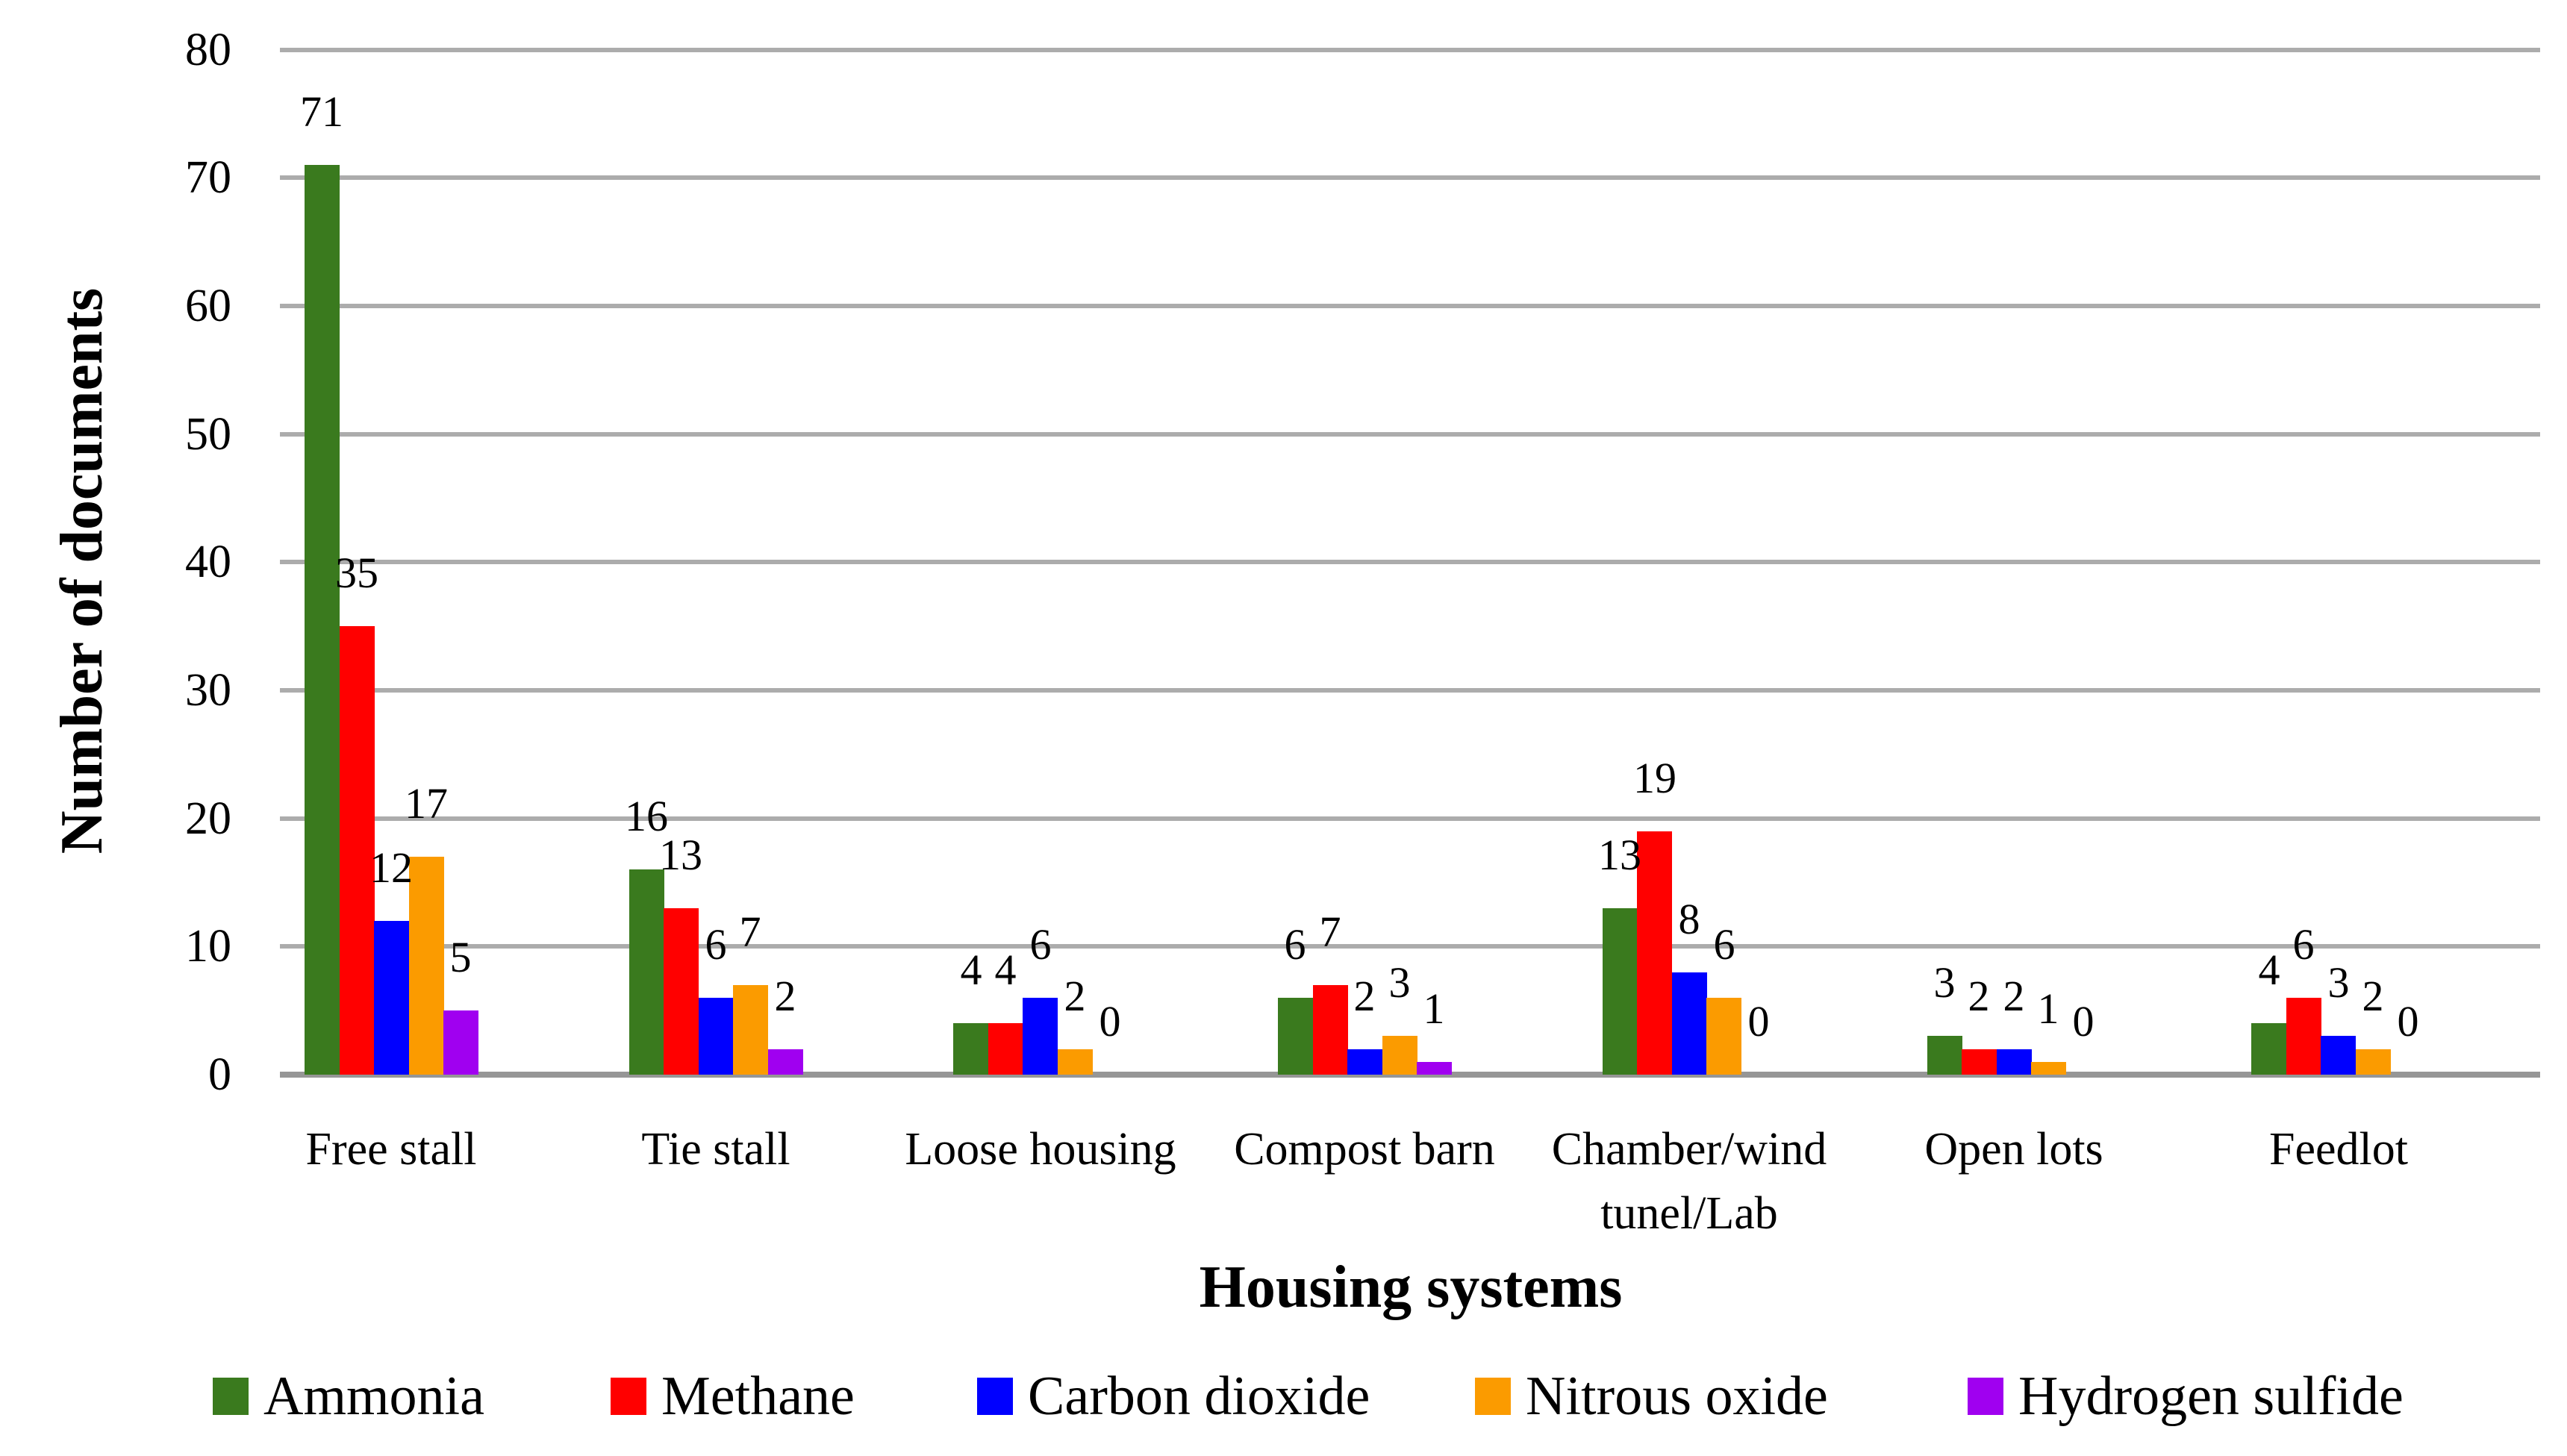 The image size is (2567, 1456). What do you see at coordinates (1040, 1149) in the screenshot?
I see `category-label: Loose housing` at bounding box center [1040, 1149].